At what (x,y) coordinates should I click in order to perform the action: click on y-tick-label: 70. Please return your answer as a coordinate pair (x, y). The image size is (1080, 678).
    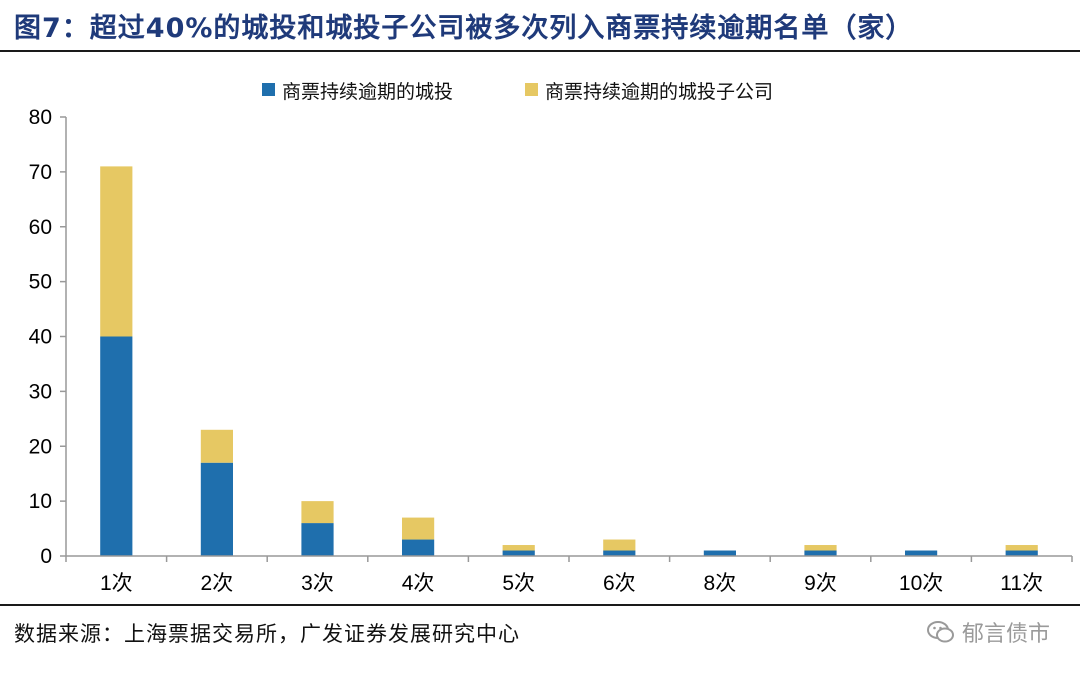
    Looking at the image, I should click on (40, 172).